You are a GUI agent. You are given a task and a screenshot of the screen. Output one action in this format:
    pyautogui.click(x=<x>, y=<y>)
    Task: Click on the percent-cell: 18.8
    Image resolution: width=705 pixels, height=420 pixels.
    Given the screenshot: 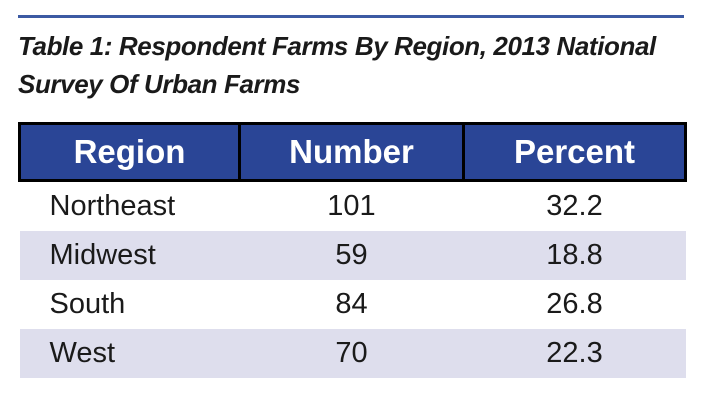 What is the action you would take?
    pyautogui.click(x=574, y=255)
    